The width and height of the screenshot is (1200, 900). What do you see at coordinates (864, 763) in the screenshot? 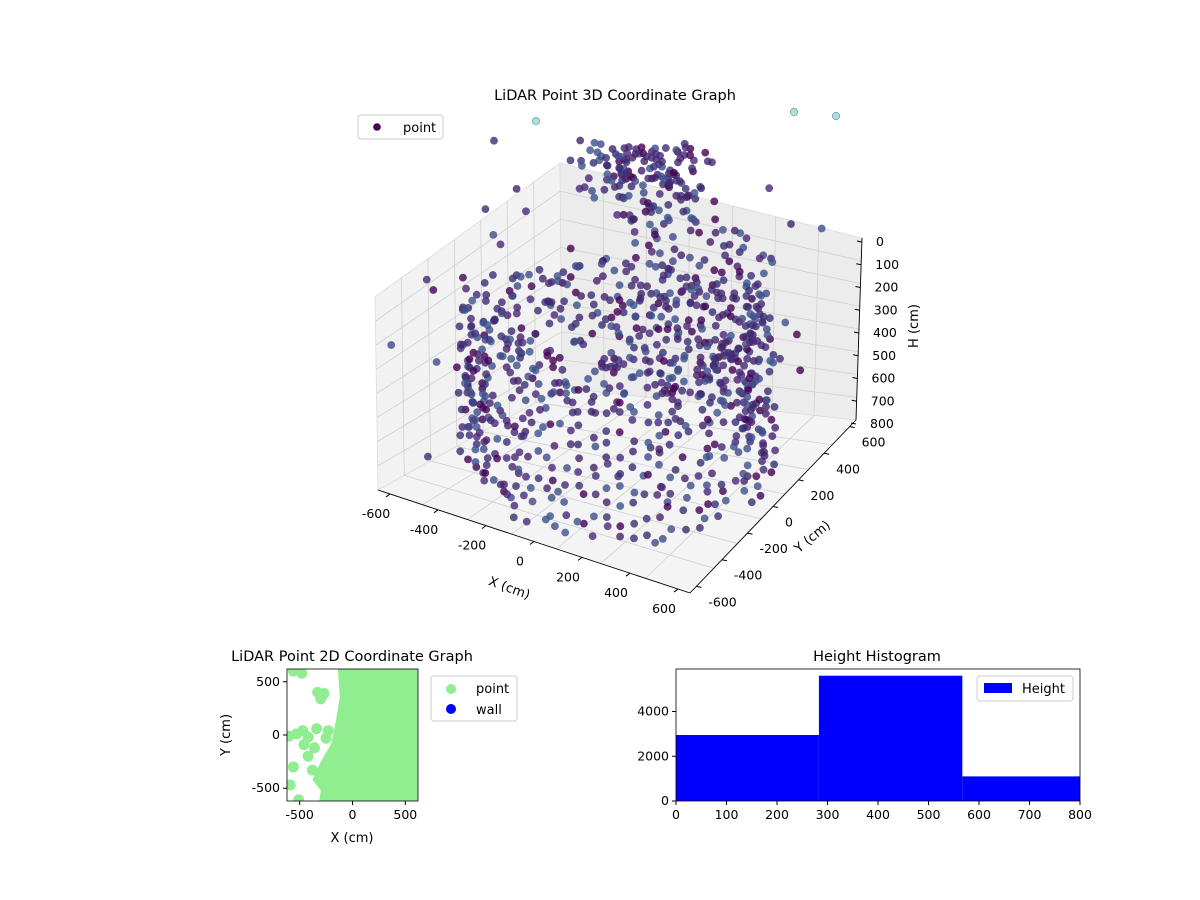
I see `ticks-histogram: 0 100 200 300 400 500 600 700 800 0 2000 4000` at bounding box center [864, 763].